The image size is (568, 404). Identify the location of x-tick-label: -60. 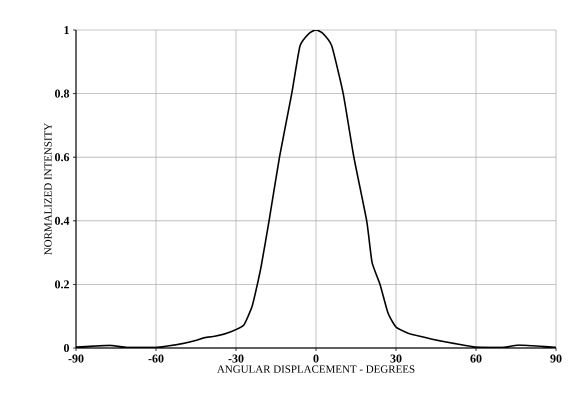
(156, 358).